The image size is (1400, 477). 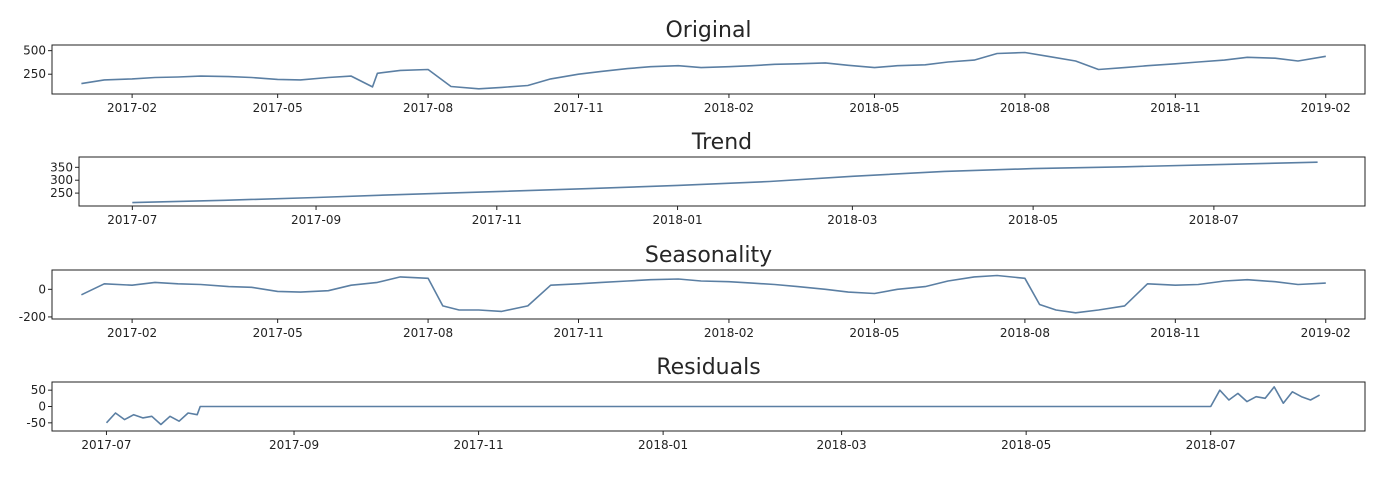 I want to click on y-tick-label: 500, so click(x=34, y=51).